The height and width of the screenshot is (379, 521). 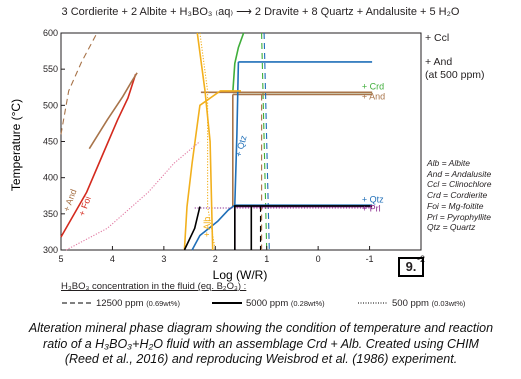 What do you see at coordinates (192, 228) in the screenshot?
I see `series-line-black` at bounding box center [192, 228].